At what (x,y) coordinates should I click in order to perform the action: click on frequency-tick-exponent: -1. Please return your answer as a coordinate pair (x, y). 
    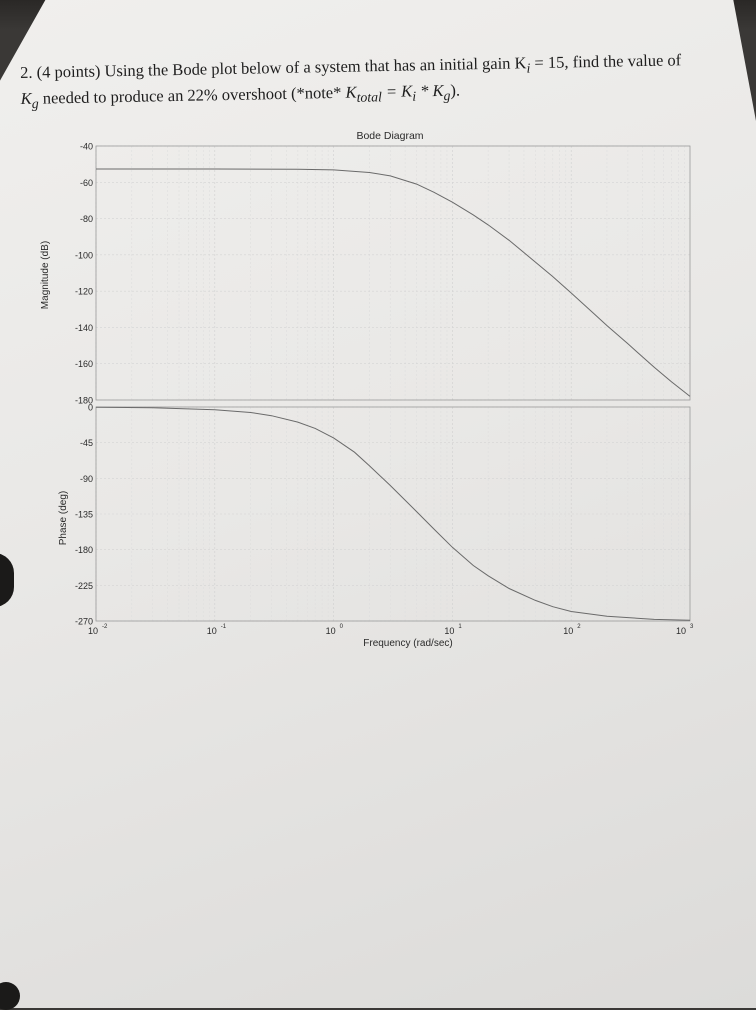
    Looking at the image, I should click on (224, 627).